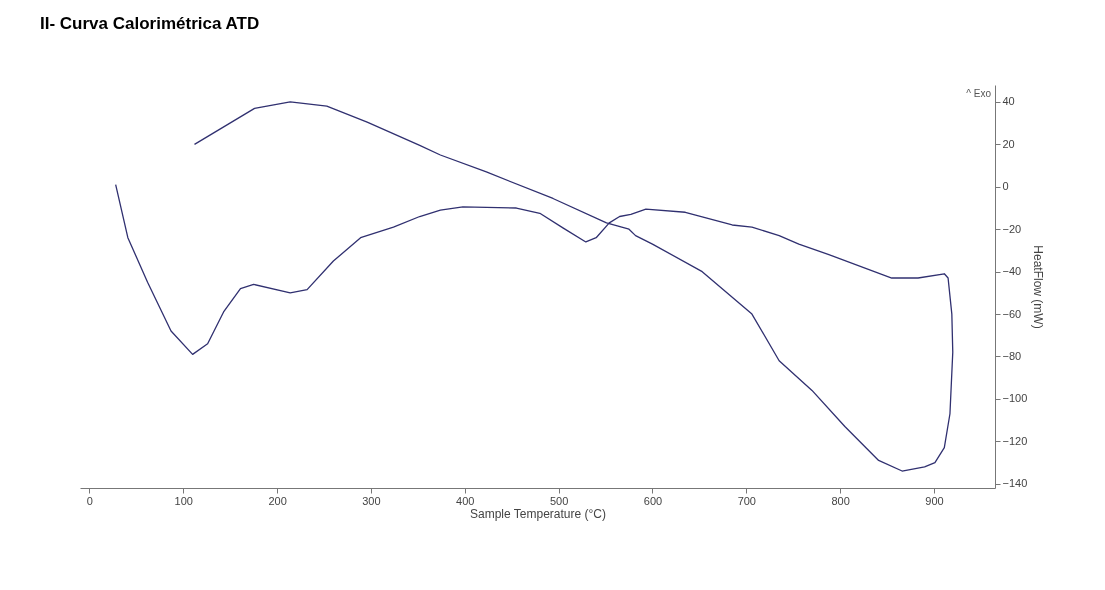 This screenshot has height=590, width=1105. What do you see at coordinates (183, 500) in the screenshot?
I see `x-tick-label: 100` at bounding box center [183, 500].